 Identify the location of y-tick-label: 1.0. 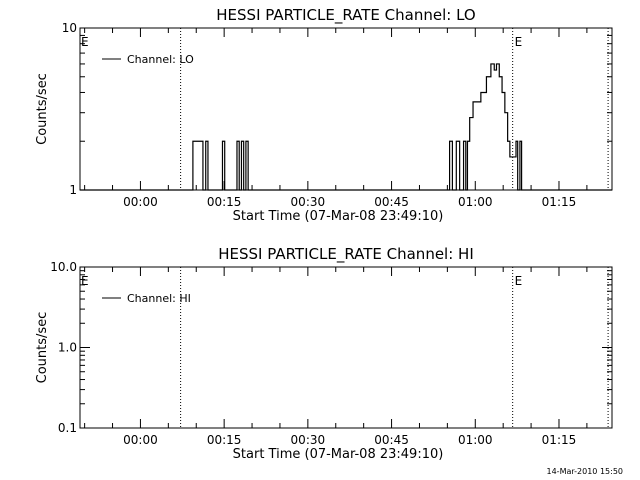
(67, 348).